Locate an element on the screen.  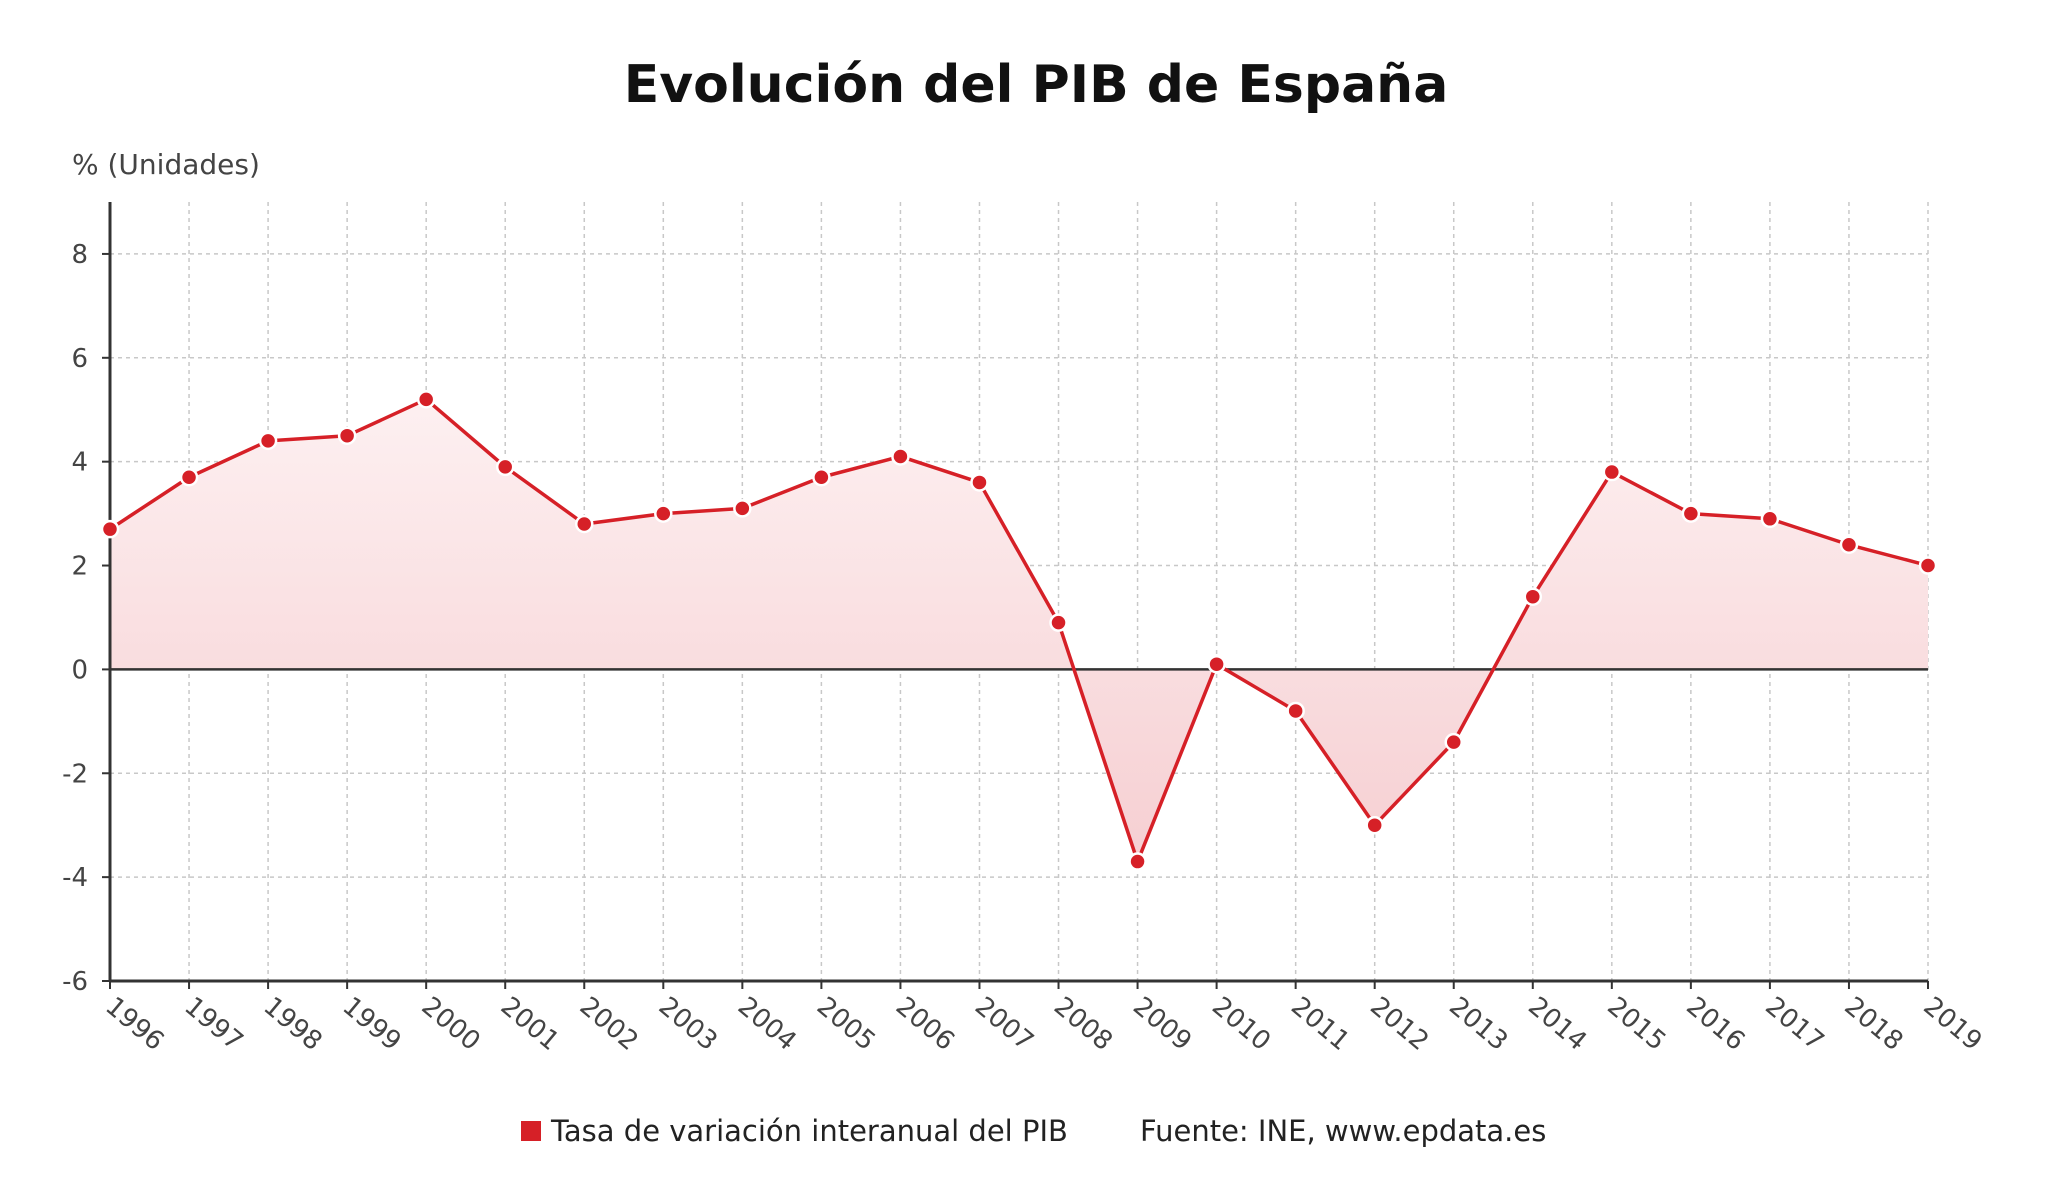
data-point-2018 is located at coordinates (1849, 545).